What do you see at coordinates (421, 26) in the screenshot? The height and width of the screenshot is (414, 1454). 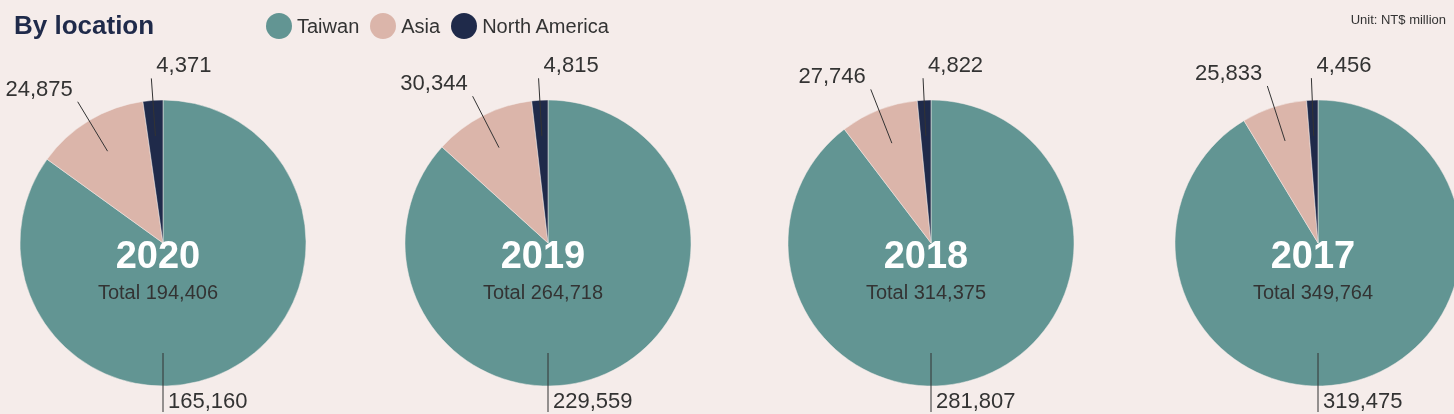 I see `legend-label: Asia` at bounding box center [421, 26].